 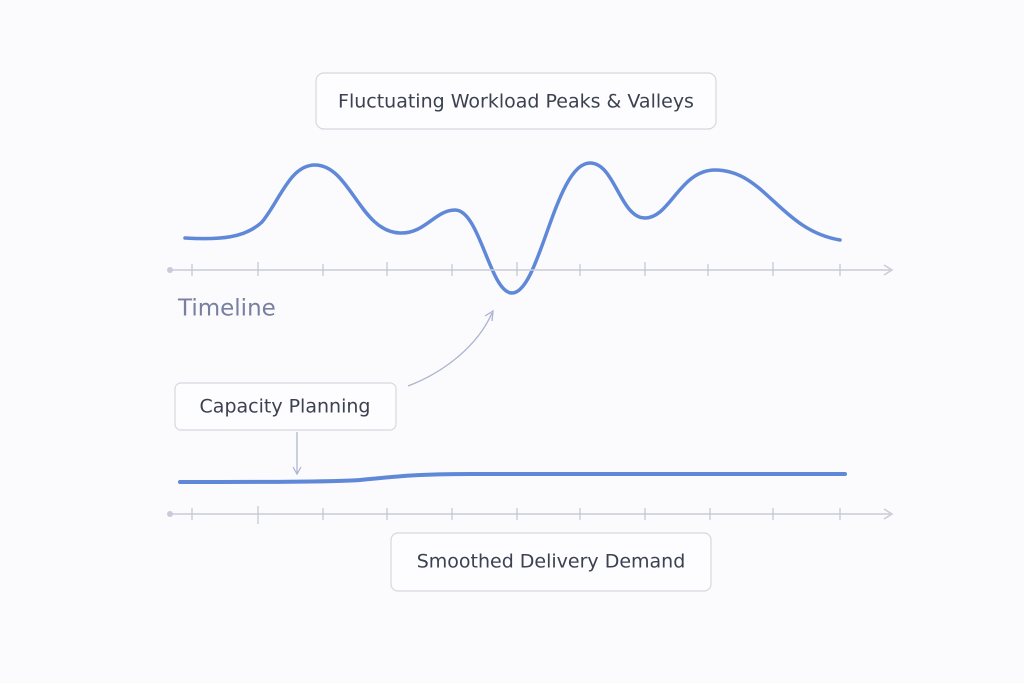 I want to click on bottom-box, so click(x=551, y=562).